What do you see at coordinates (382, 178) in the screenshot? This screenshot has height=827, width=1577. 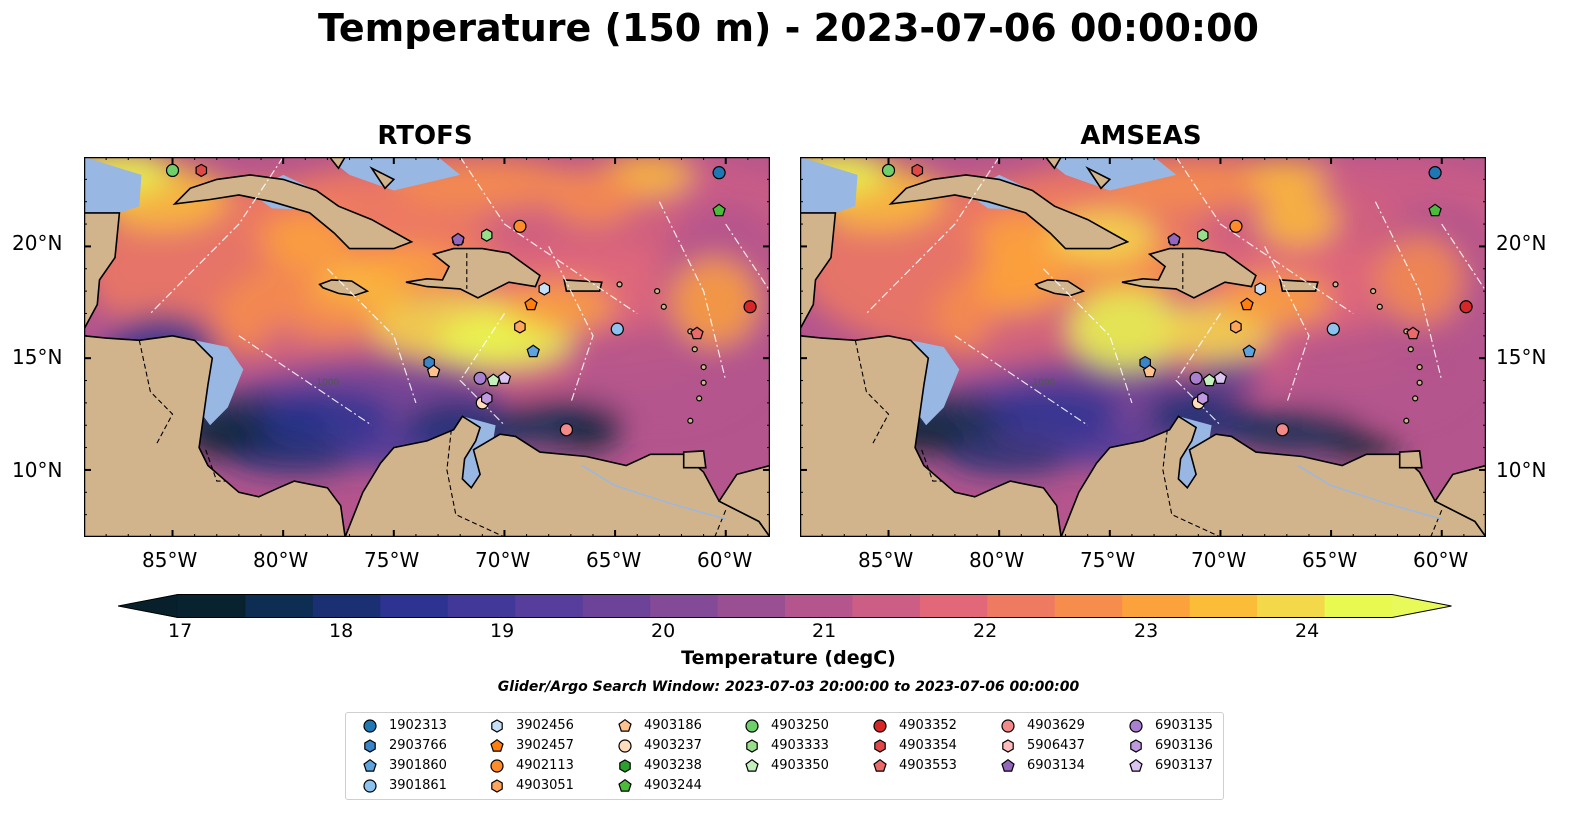 I see `land-bahamas2` at bounding box center [382, 178].